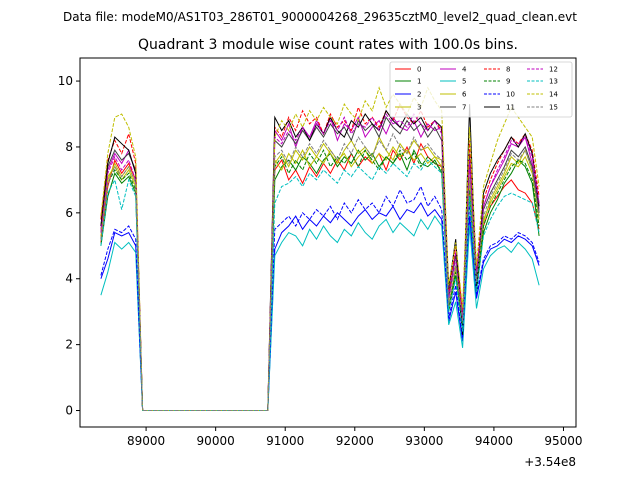 The width and height of the screenshot is (640, 480). I want to click on legend-label-3: 3, so click(419, 108).